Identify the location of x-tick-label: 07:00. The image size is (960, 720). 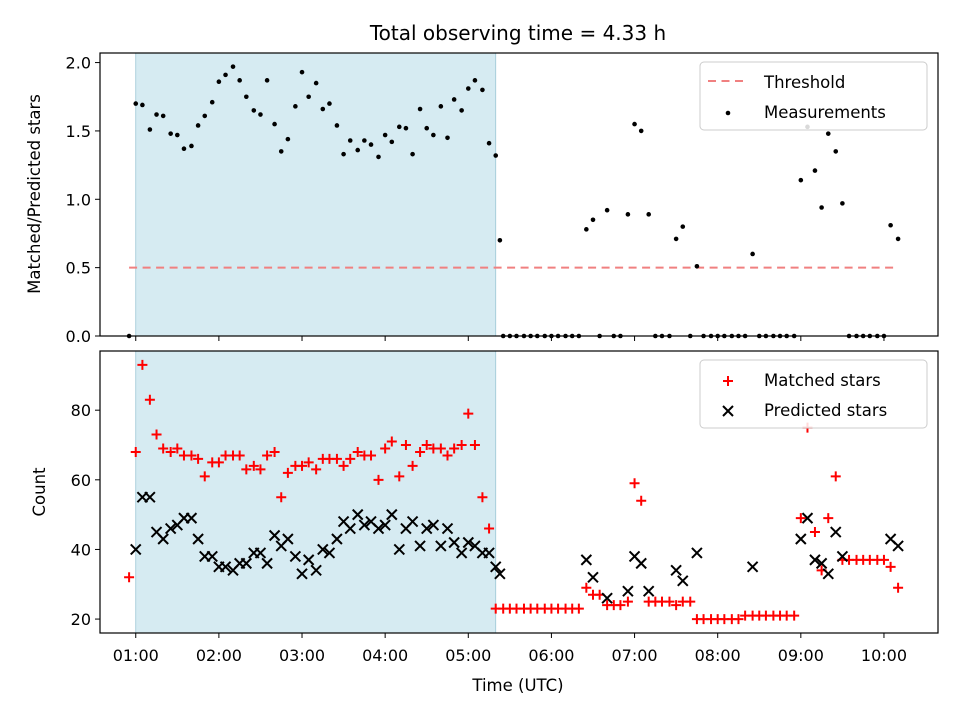
(635, 655).